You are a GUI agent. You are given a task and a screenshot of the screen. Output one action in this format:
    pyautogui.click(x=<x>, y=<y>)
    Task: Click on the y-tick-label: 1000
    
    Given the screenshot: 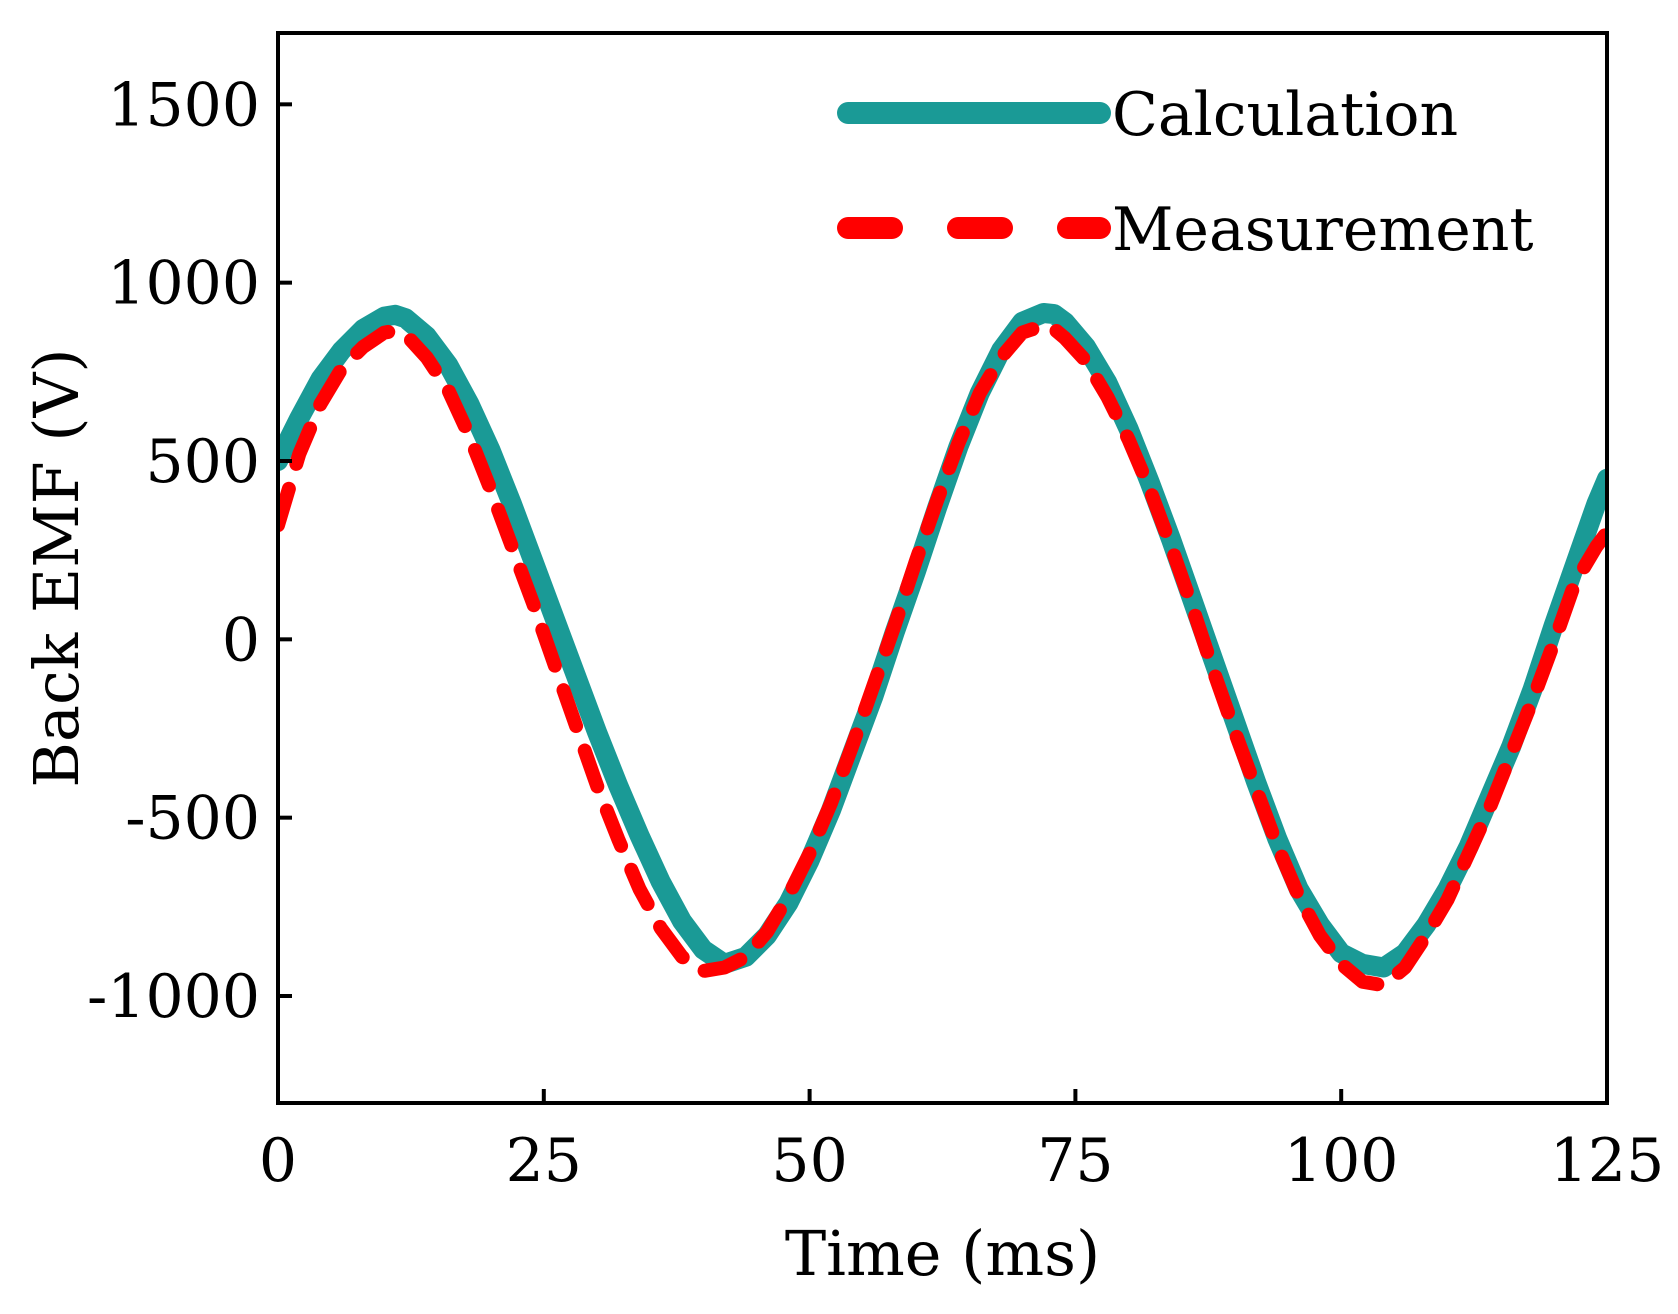 What is the action you would take?
    pyautogui.click(x=183, y=284)
    